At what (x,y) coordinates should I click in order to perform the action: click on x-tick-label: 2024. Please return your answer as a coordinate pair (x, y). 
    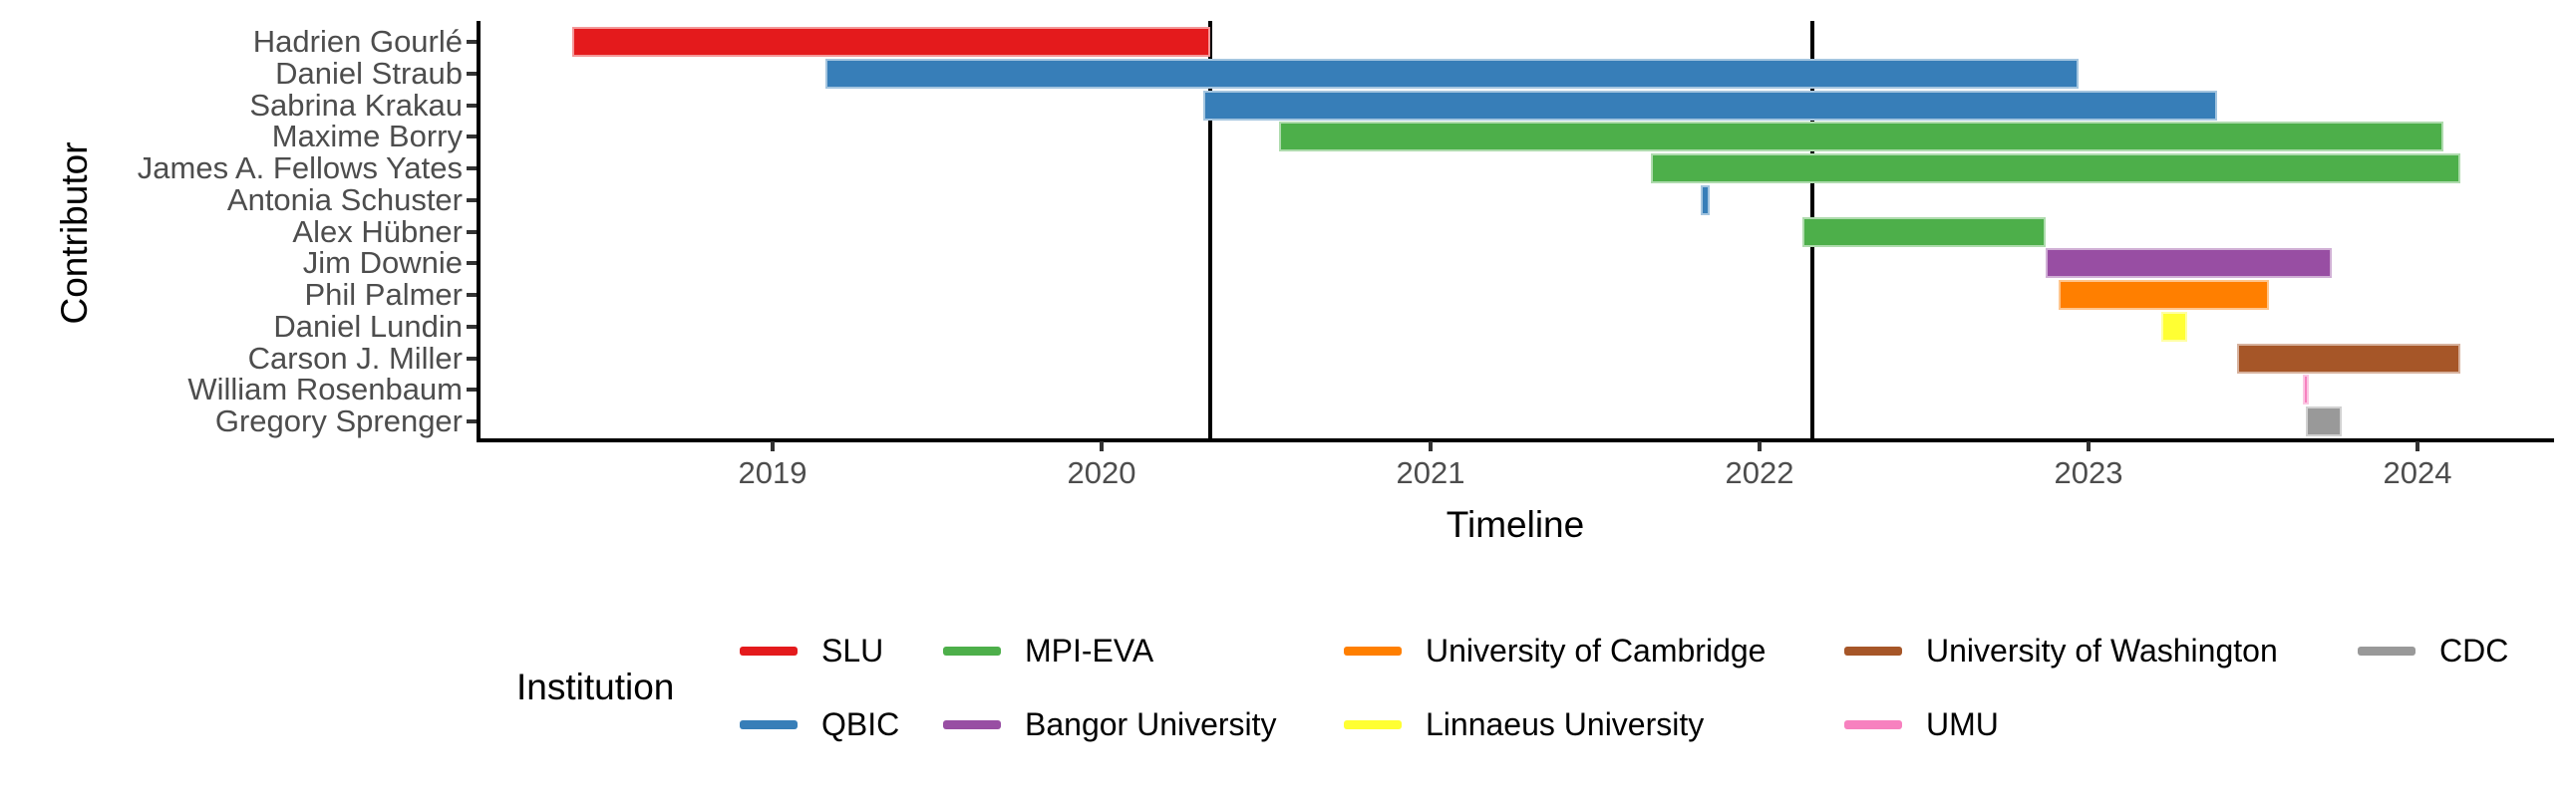
    Looking at the image, I should click on (2417, 472).